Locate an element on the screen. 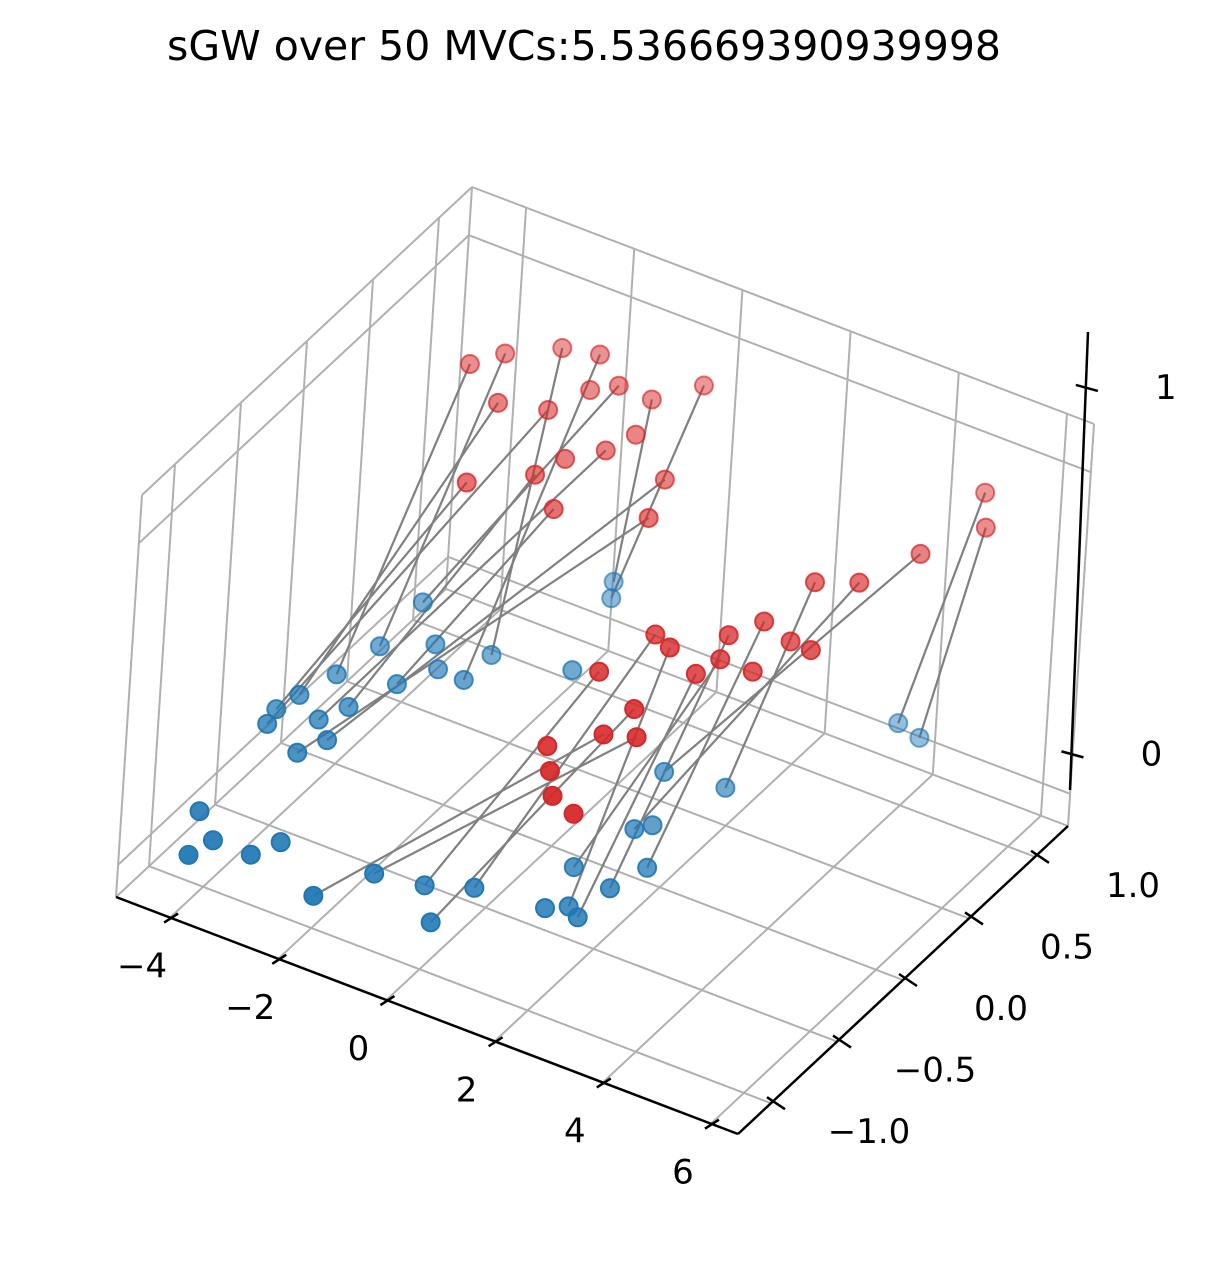  z-axis-line is located at coordinates (1079, 561).